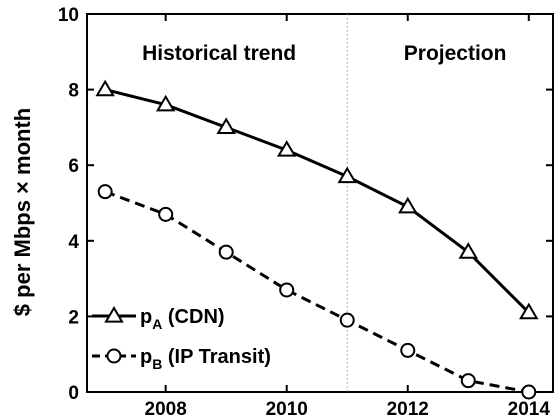  Describe the element at coordinates (68, 15) in the screenshot. I see `y-tick-label: 10` at that location.